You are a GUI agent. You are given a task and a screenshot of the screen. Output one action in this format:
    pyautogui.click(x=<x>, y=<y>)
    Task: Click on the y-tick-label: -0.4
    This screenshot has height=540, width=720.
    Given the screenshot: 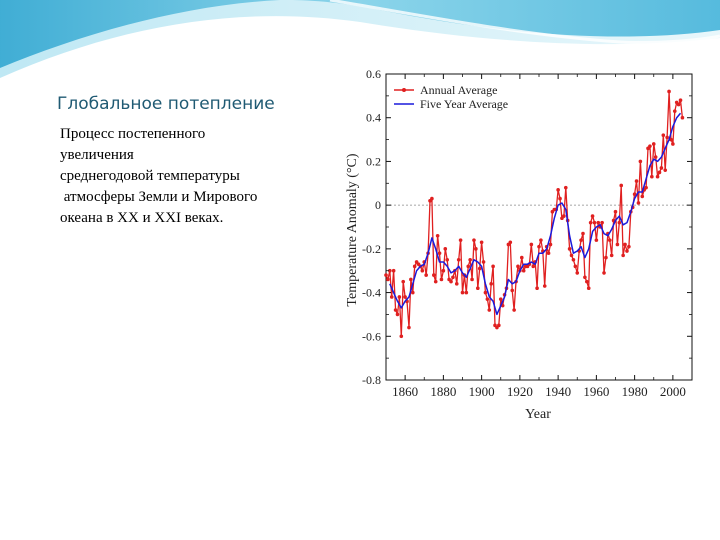 What is the action you would take?
    pyautogui.click(x=371, y=293)
    